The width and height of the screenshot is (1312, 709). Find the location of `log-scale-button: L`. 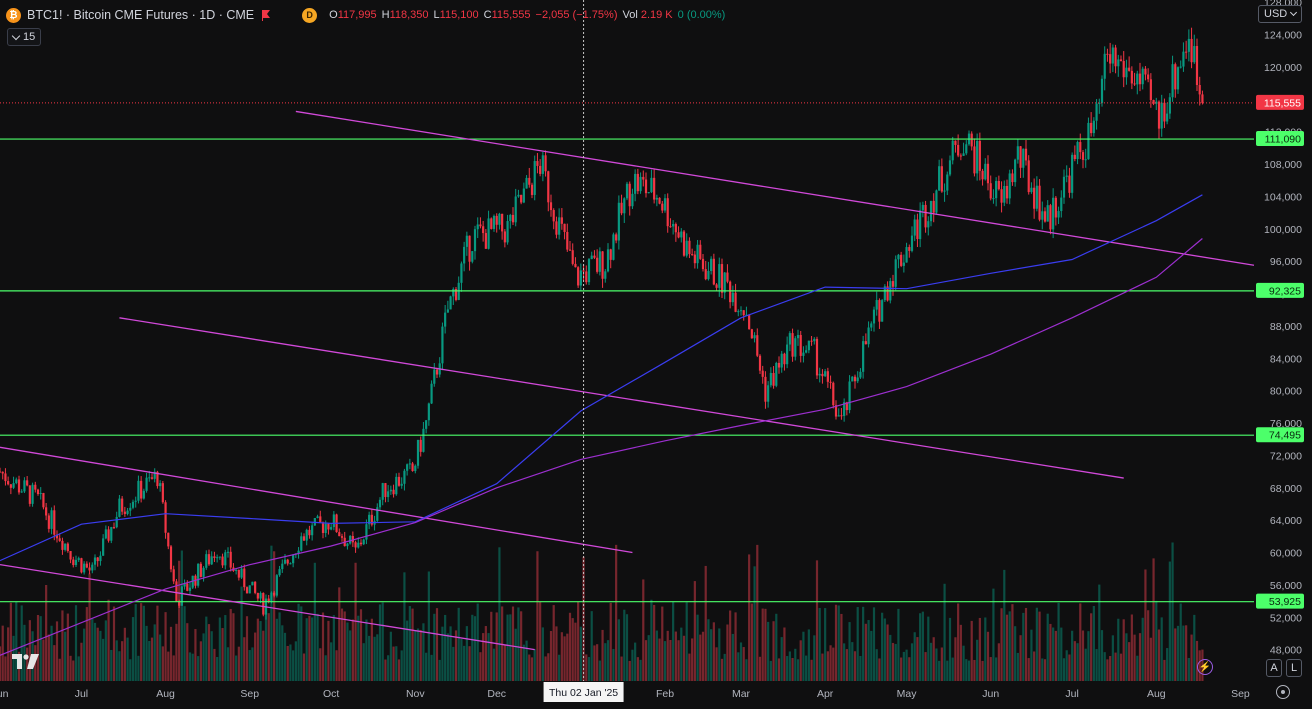

log-scale-button: L is located at coordinates (1294, 668).